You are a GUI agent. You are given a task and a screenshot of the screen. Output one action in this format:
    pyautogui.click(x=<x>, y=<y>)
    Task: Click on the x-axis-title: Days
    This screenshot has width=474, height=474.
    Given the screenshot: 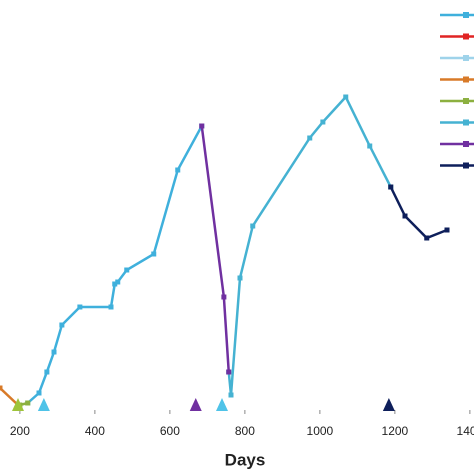 What is the action you would take?
    pyautogui.click(x=245, y=459)
    